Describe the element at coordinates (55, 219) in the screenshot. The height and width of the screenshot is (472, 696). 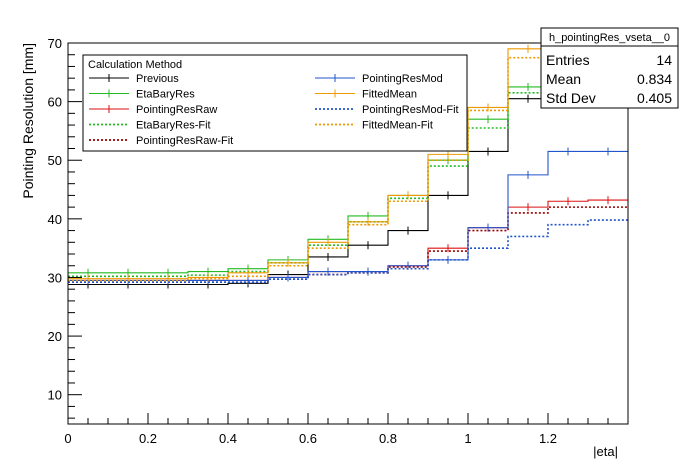
I see `y-tick-label: 40` at that location.